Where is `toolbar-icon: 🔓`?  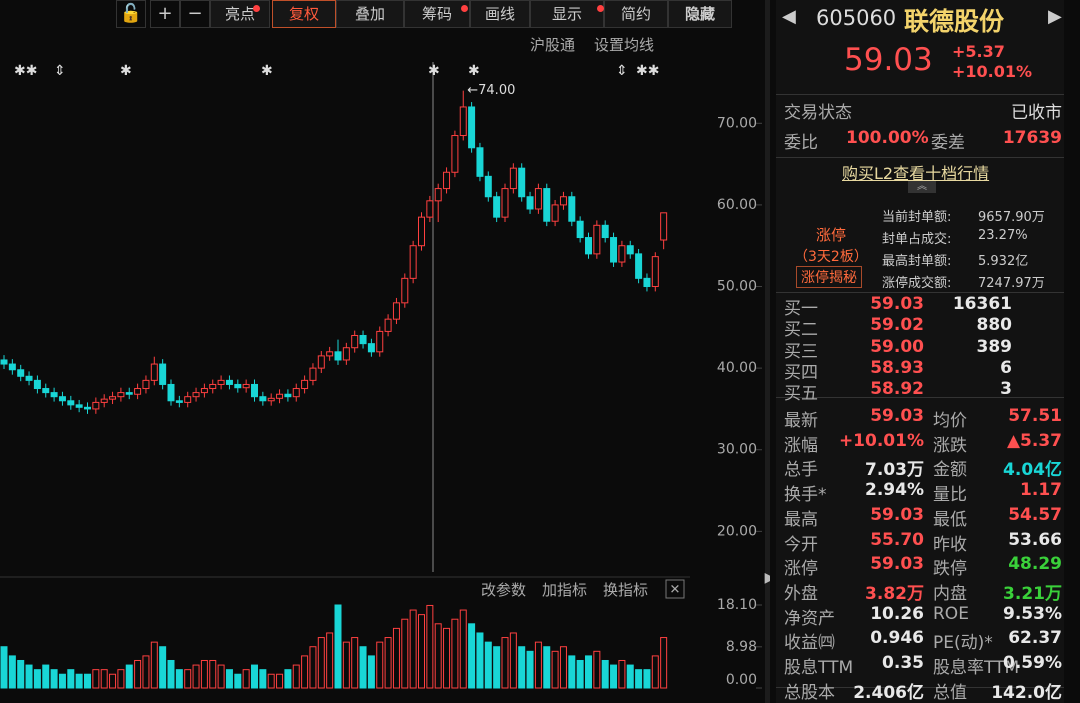 toolbar-icon: 🔓 is located at coordinates (131, 14).